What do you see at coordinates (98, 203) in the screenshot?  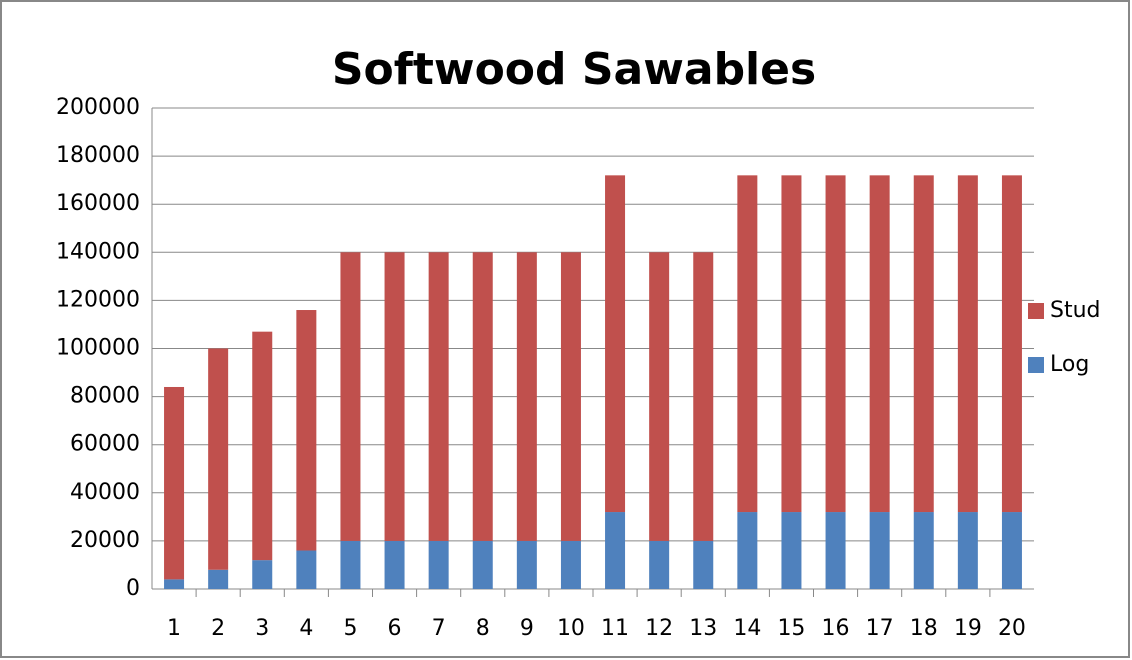 I see `y-tick-label: 160000` at bounding box center [98, 203].